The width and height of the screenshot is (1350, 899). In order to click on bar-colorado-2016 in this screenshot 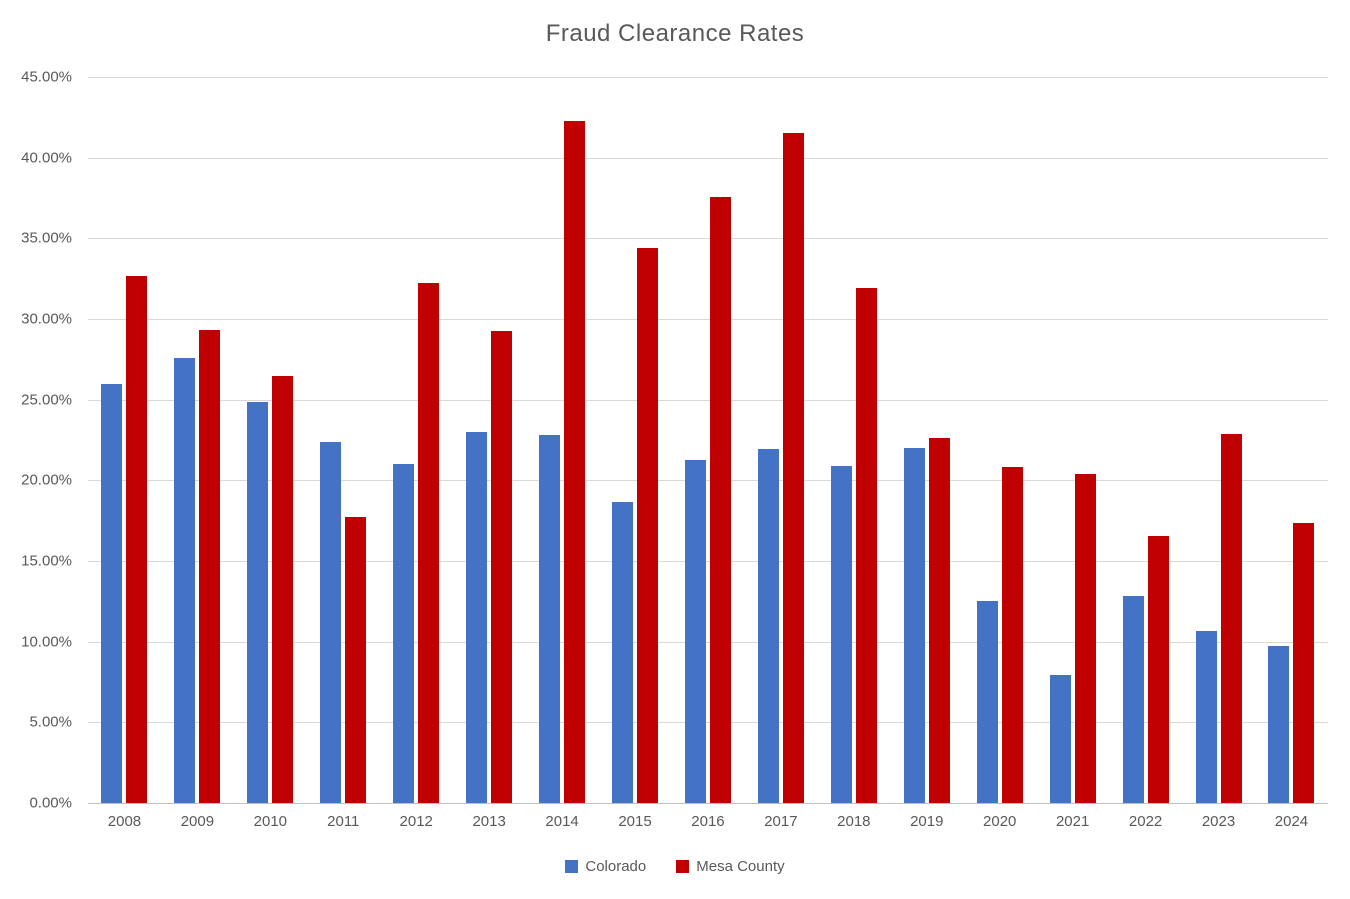, I will do `click(695, 631)`.